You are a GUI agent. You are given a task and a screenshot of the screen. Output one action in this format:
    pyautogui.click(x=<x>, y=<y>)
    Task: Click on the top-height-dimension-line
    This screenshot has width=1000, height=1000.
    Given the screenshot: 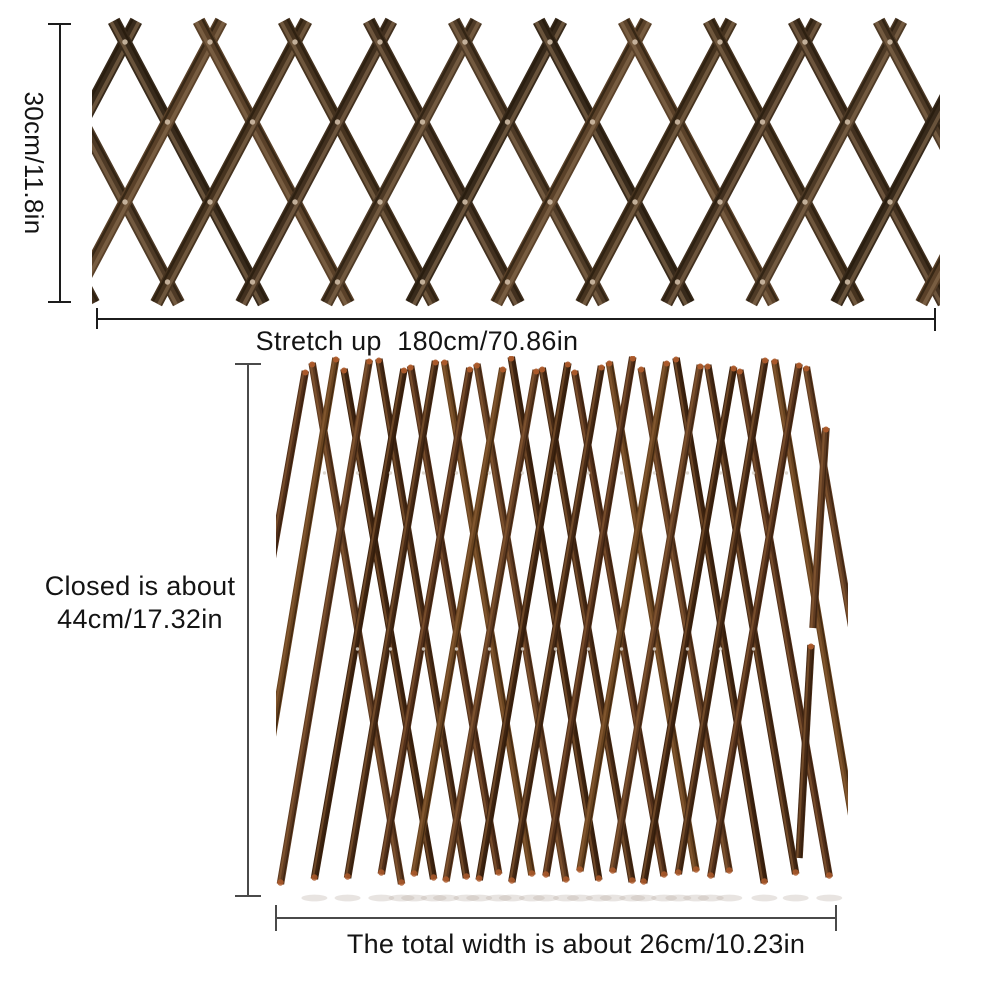 What is the action you would take?
    pyautogui.click(x=60, y=163)
    